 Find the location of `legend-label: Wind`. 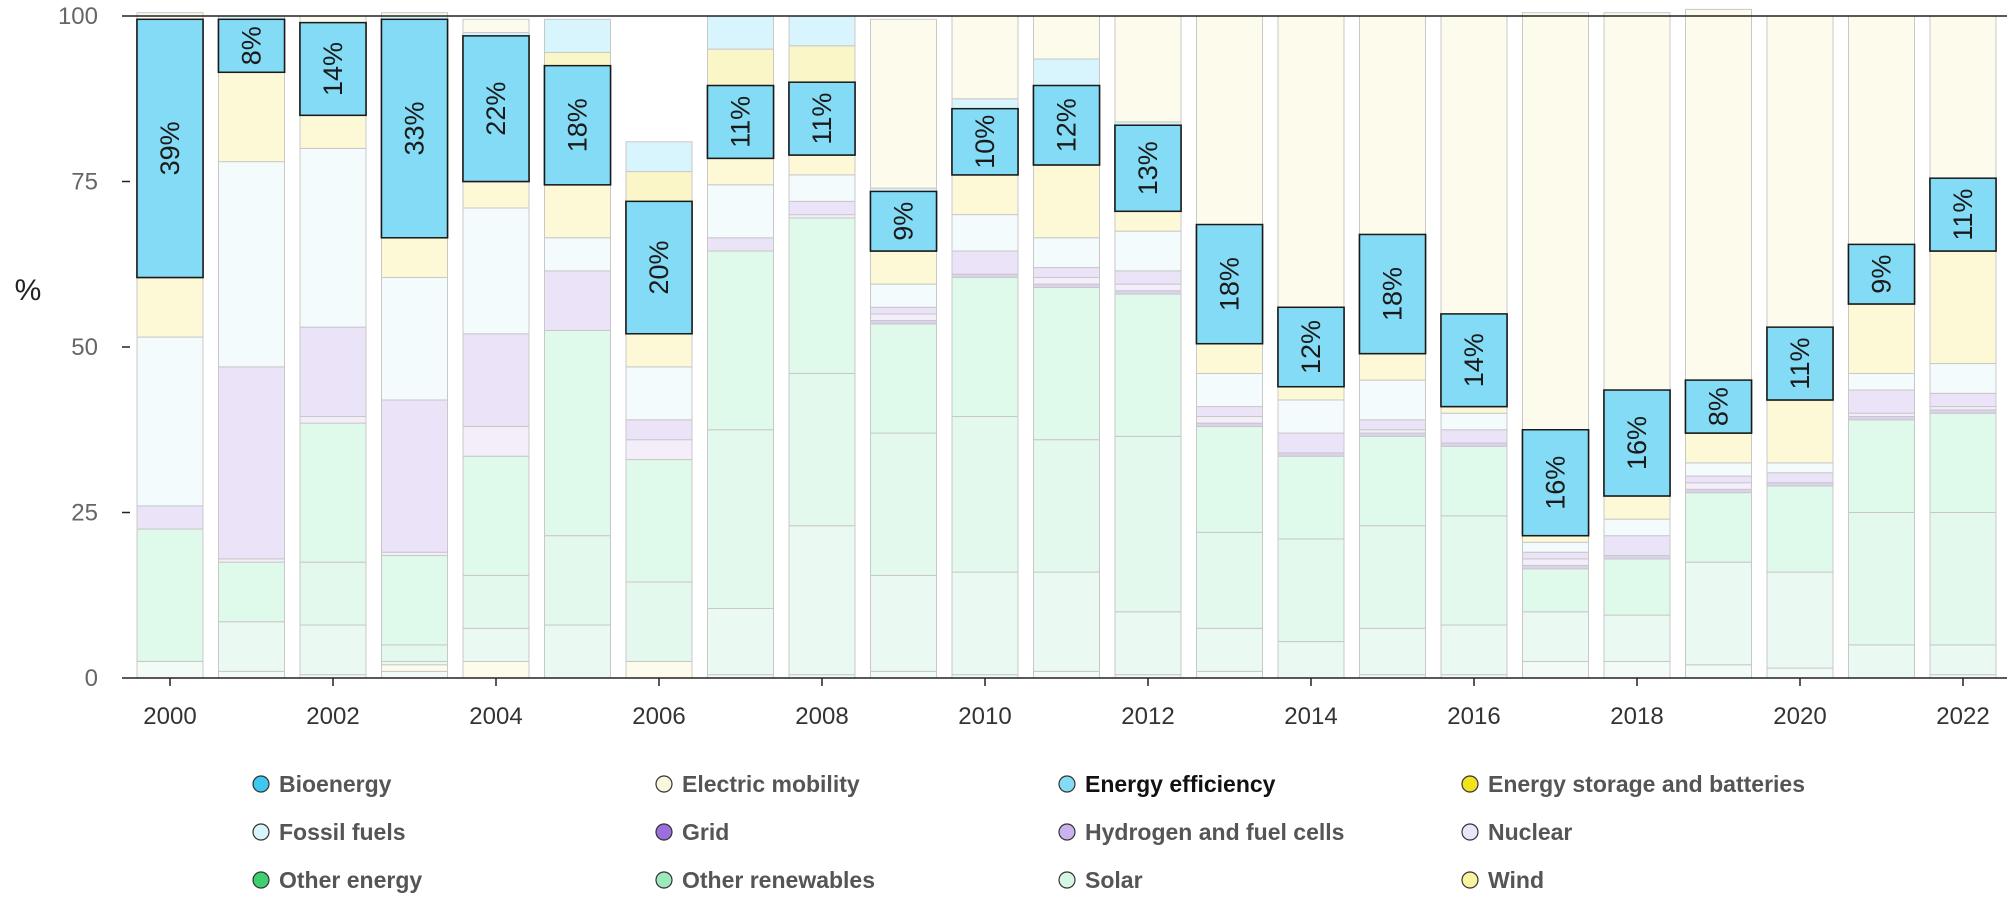

legend-label: Wind is located at coordinates (1516, 880).